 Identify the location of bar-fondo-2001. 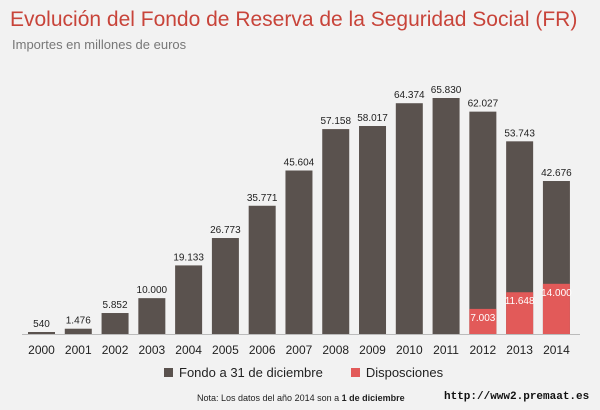
(78, 331).